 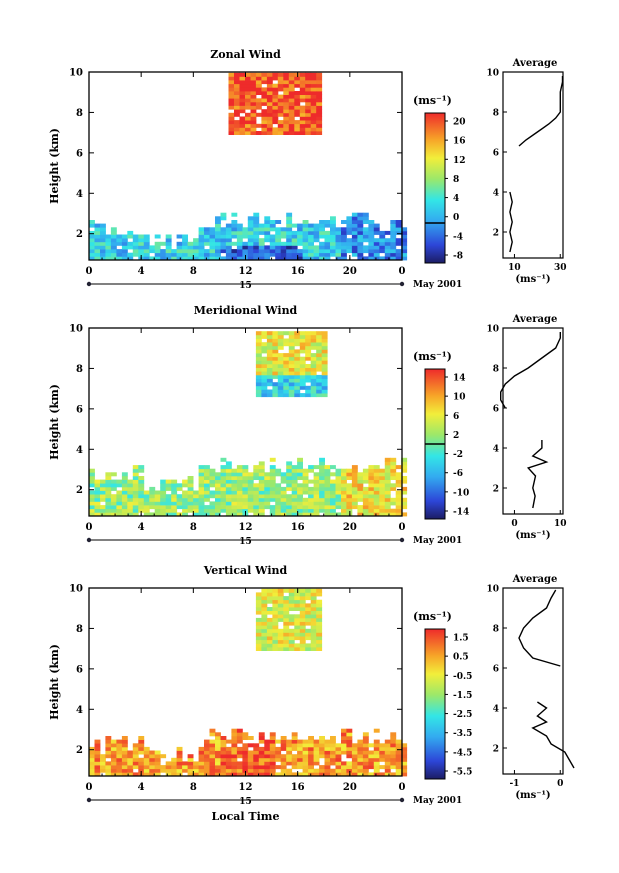 What do you see at coordinates (248, 682) in the screenshot?
I see `heatmap-cells` at bounding box center [248, 682].